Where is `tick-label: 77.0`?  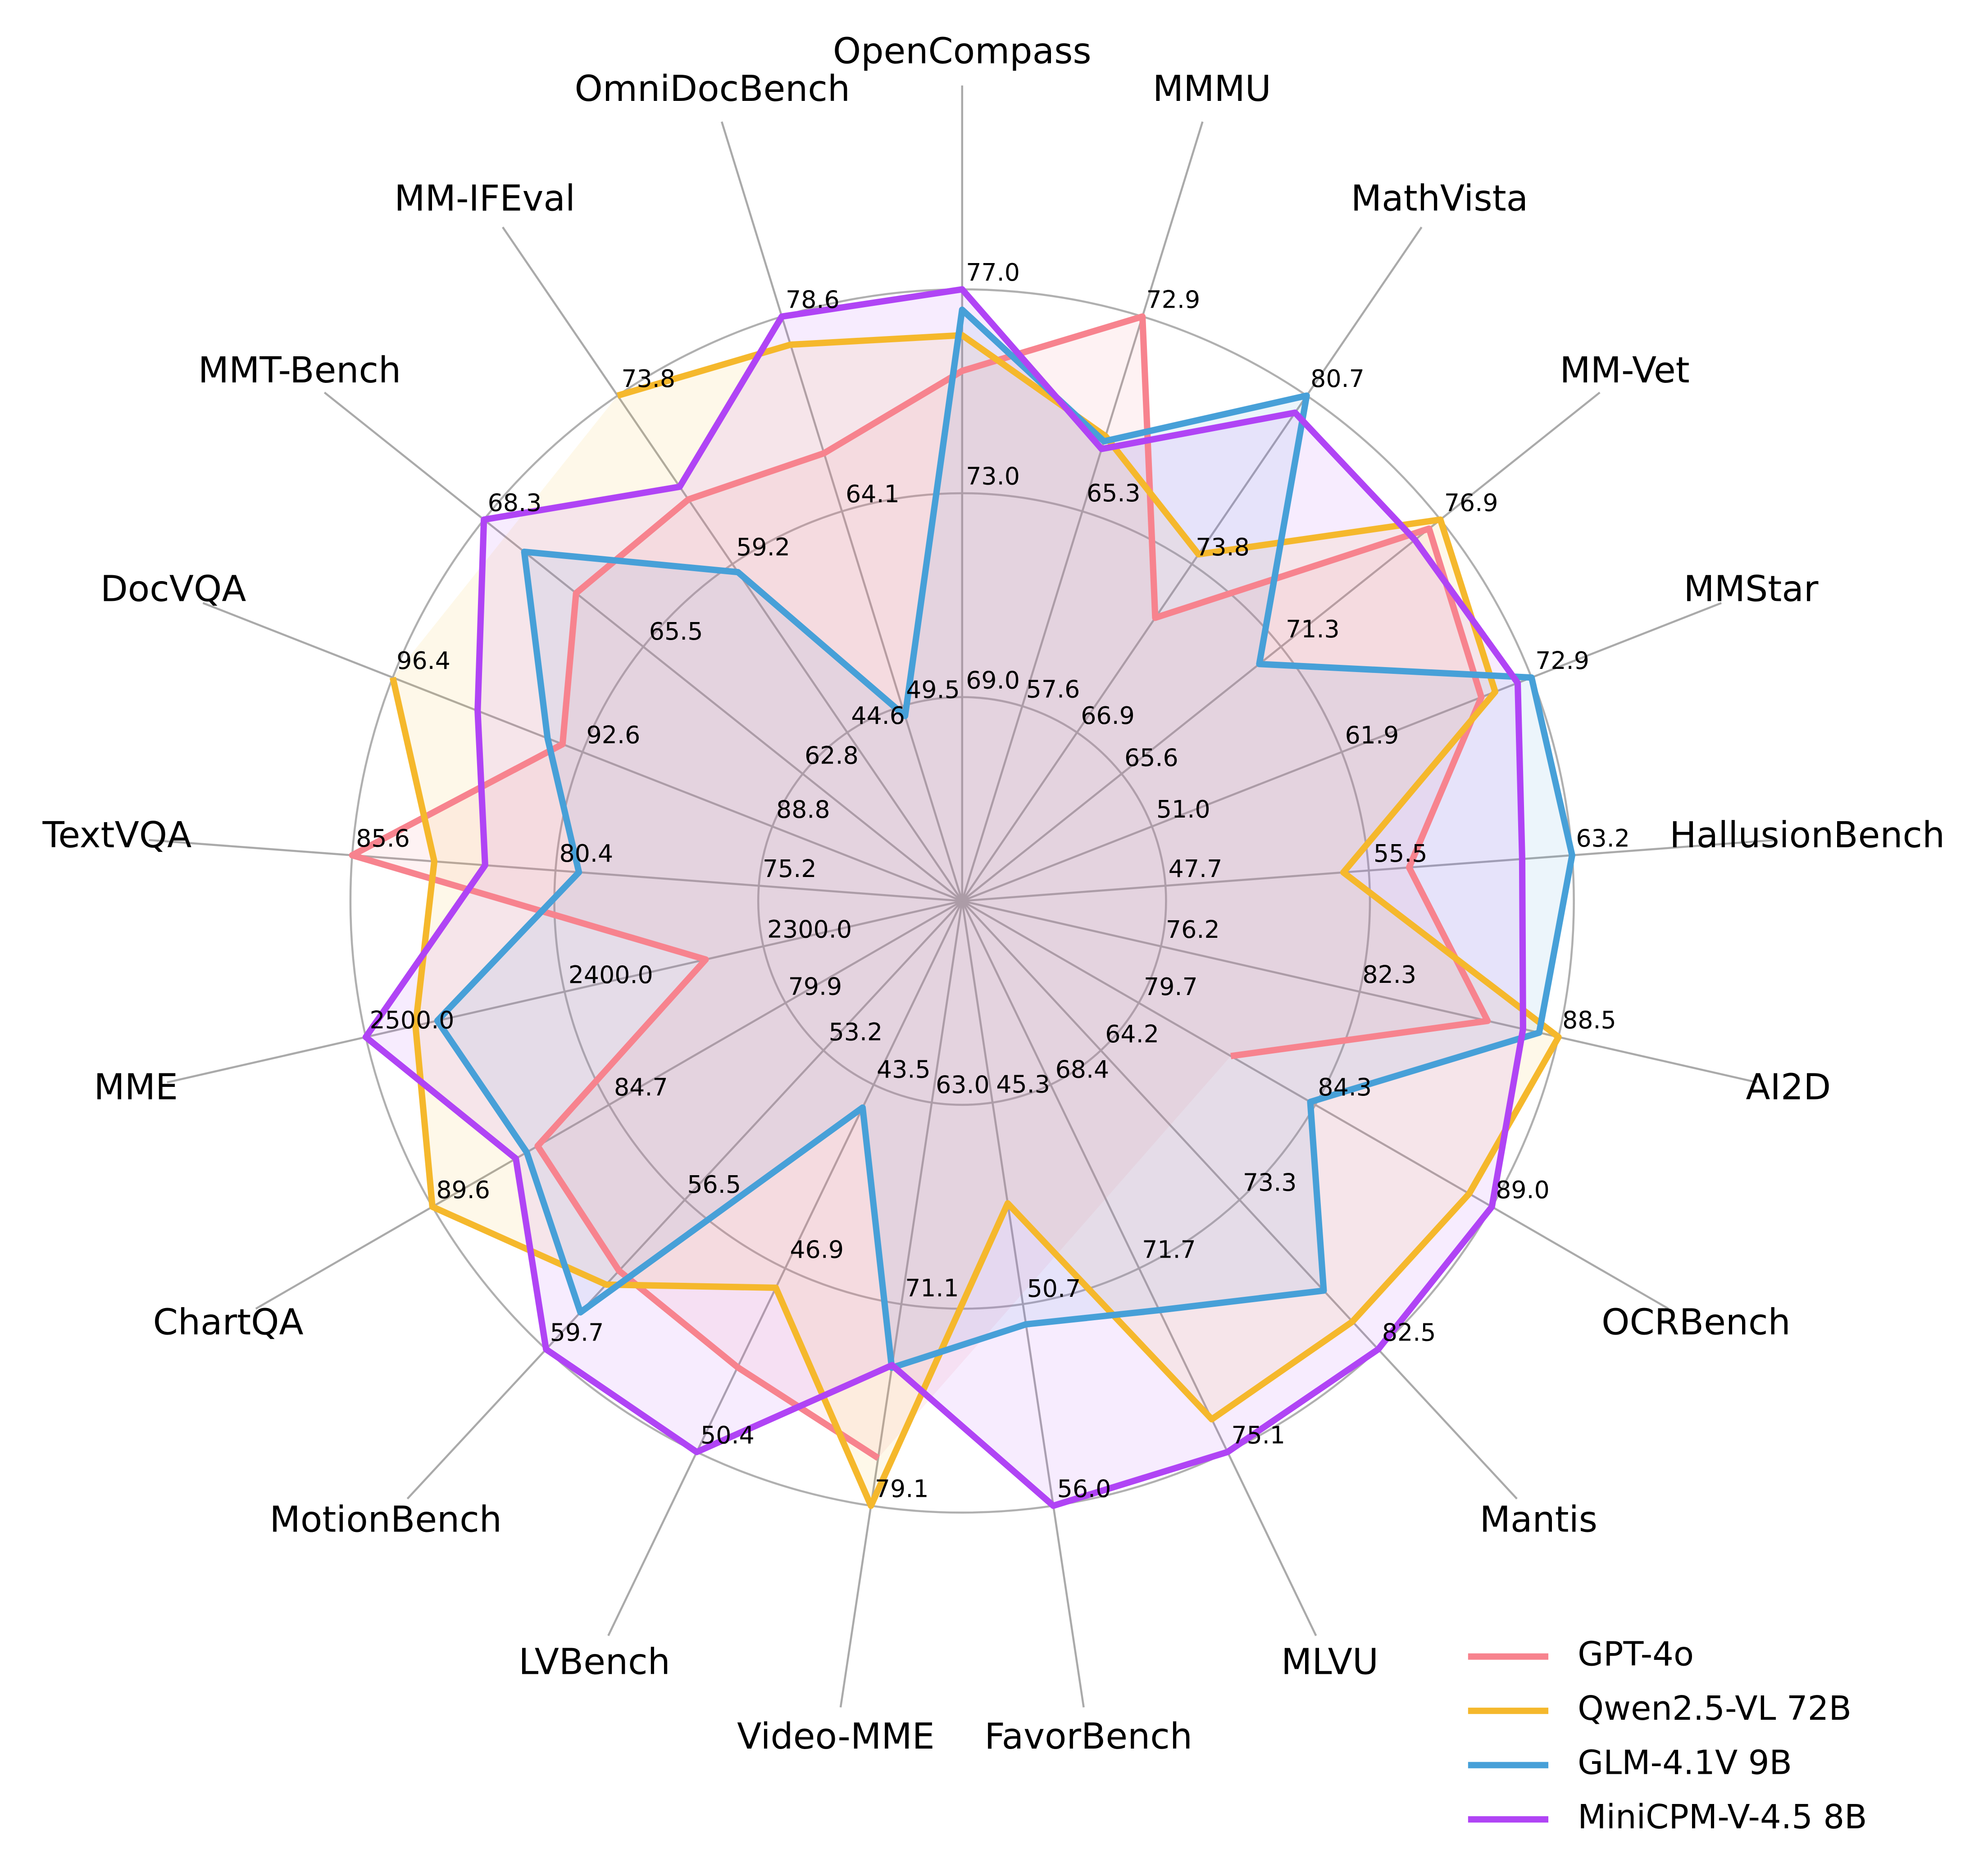 tick-label: 77.0 is located at coordinates (993, 272).